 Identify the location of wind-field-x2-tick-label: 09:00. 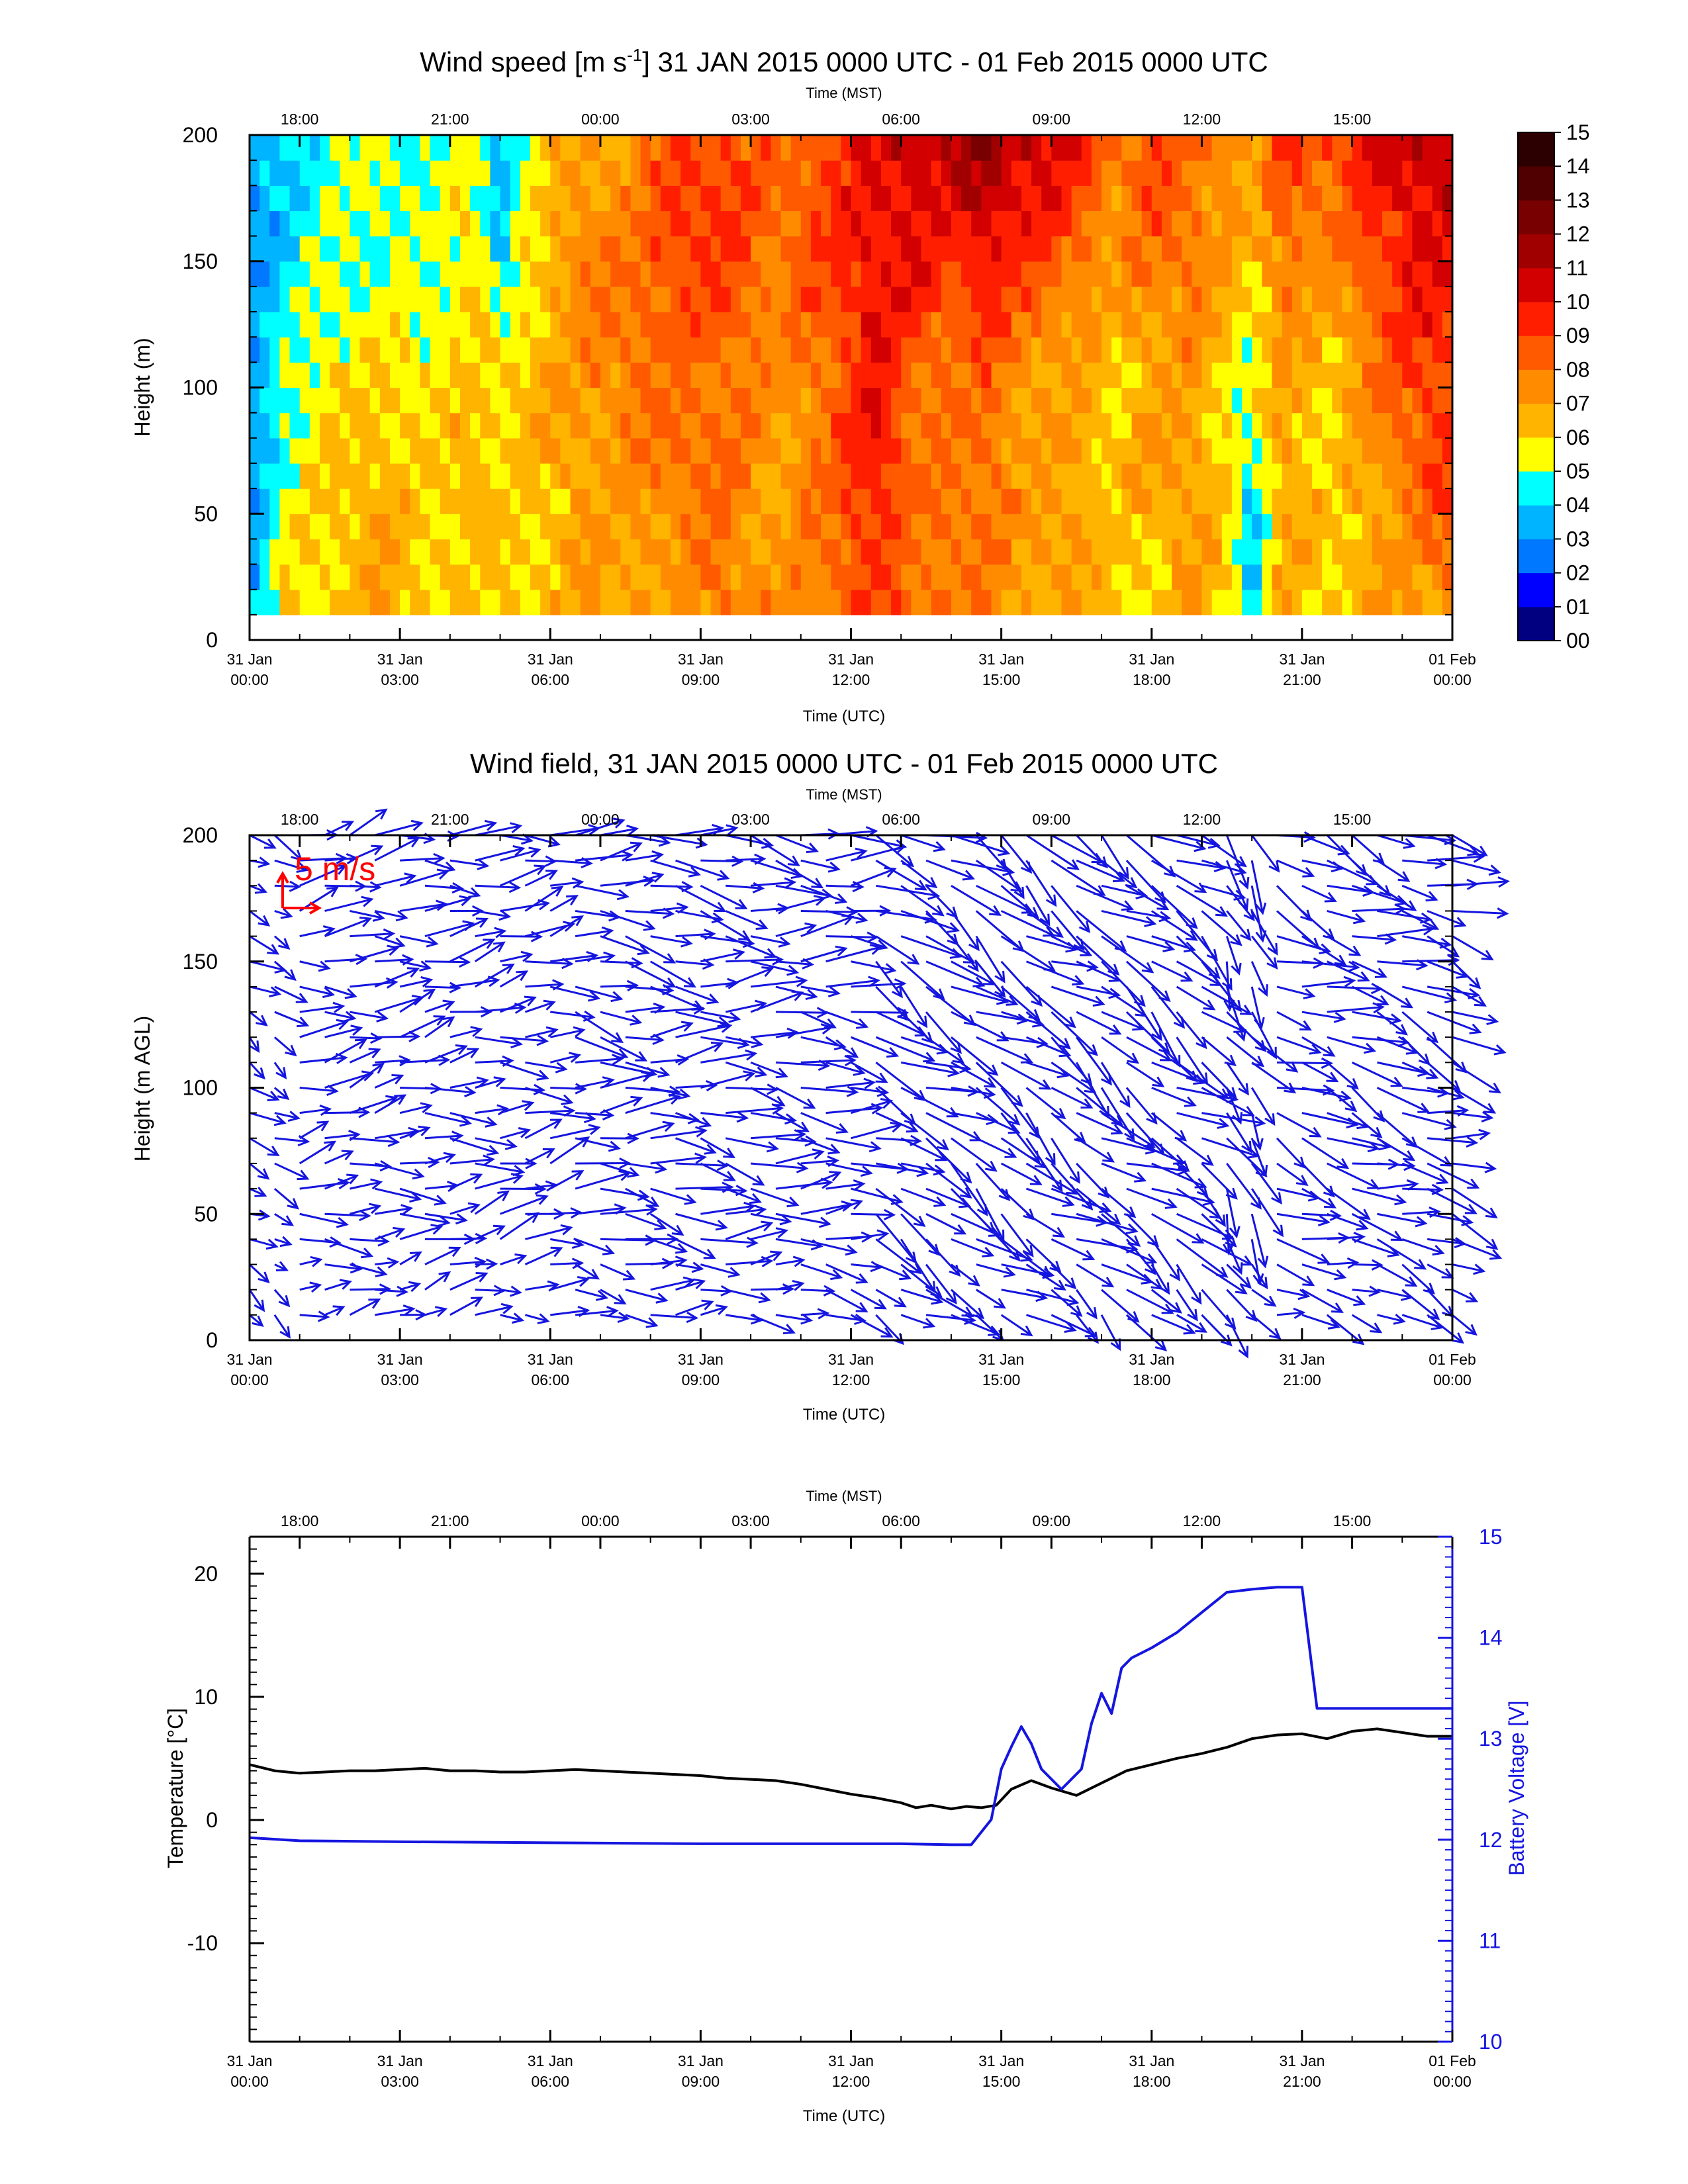
(1052, 819).